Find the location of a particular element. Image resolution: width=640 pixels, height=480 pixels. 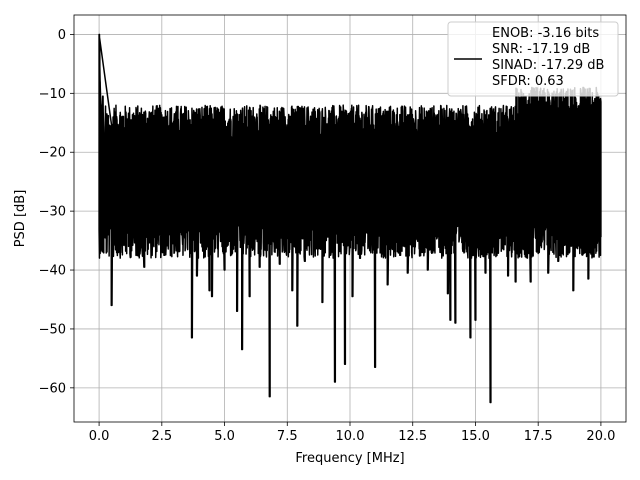

x-tick-label: 15.0 is located at coordinates (475, 436).